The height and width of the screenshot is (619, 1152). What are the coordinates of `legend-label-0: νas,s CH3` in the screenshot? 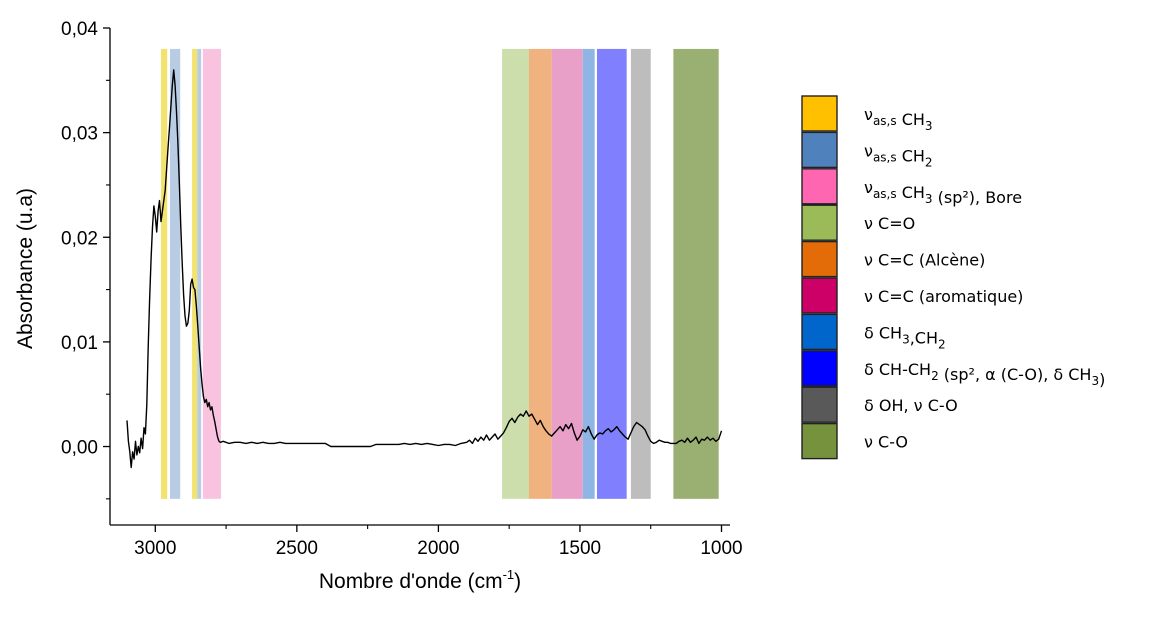 It's located at (898, 119).